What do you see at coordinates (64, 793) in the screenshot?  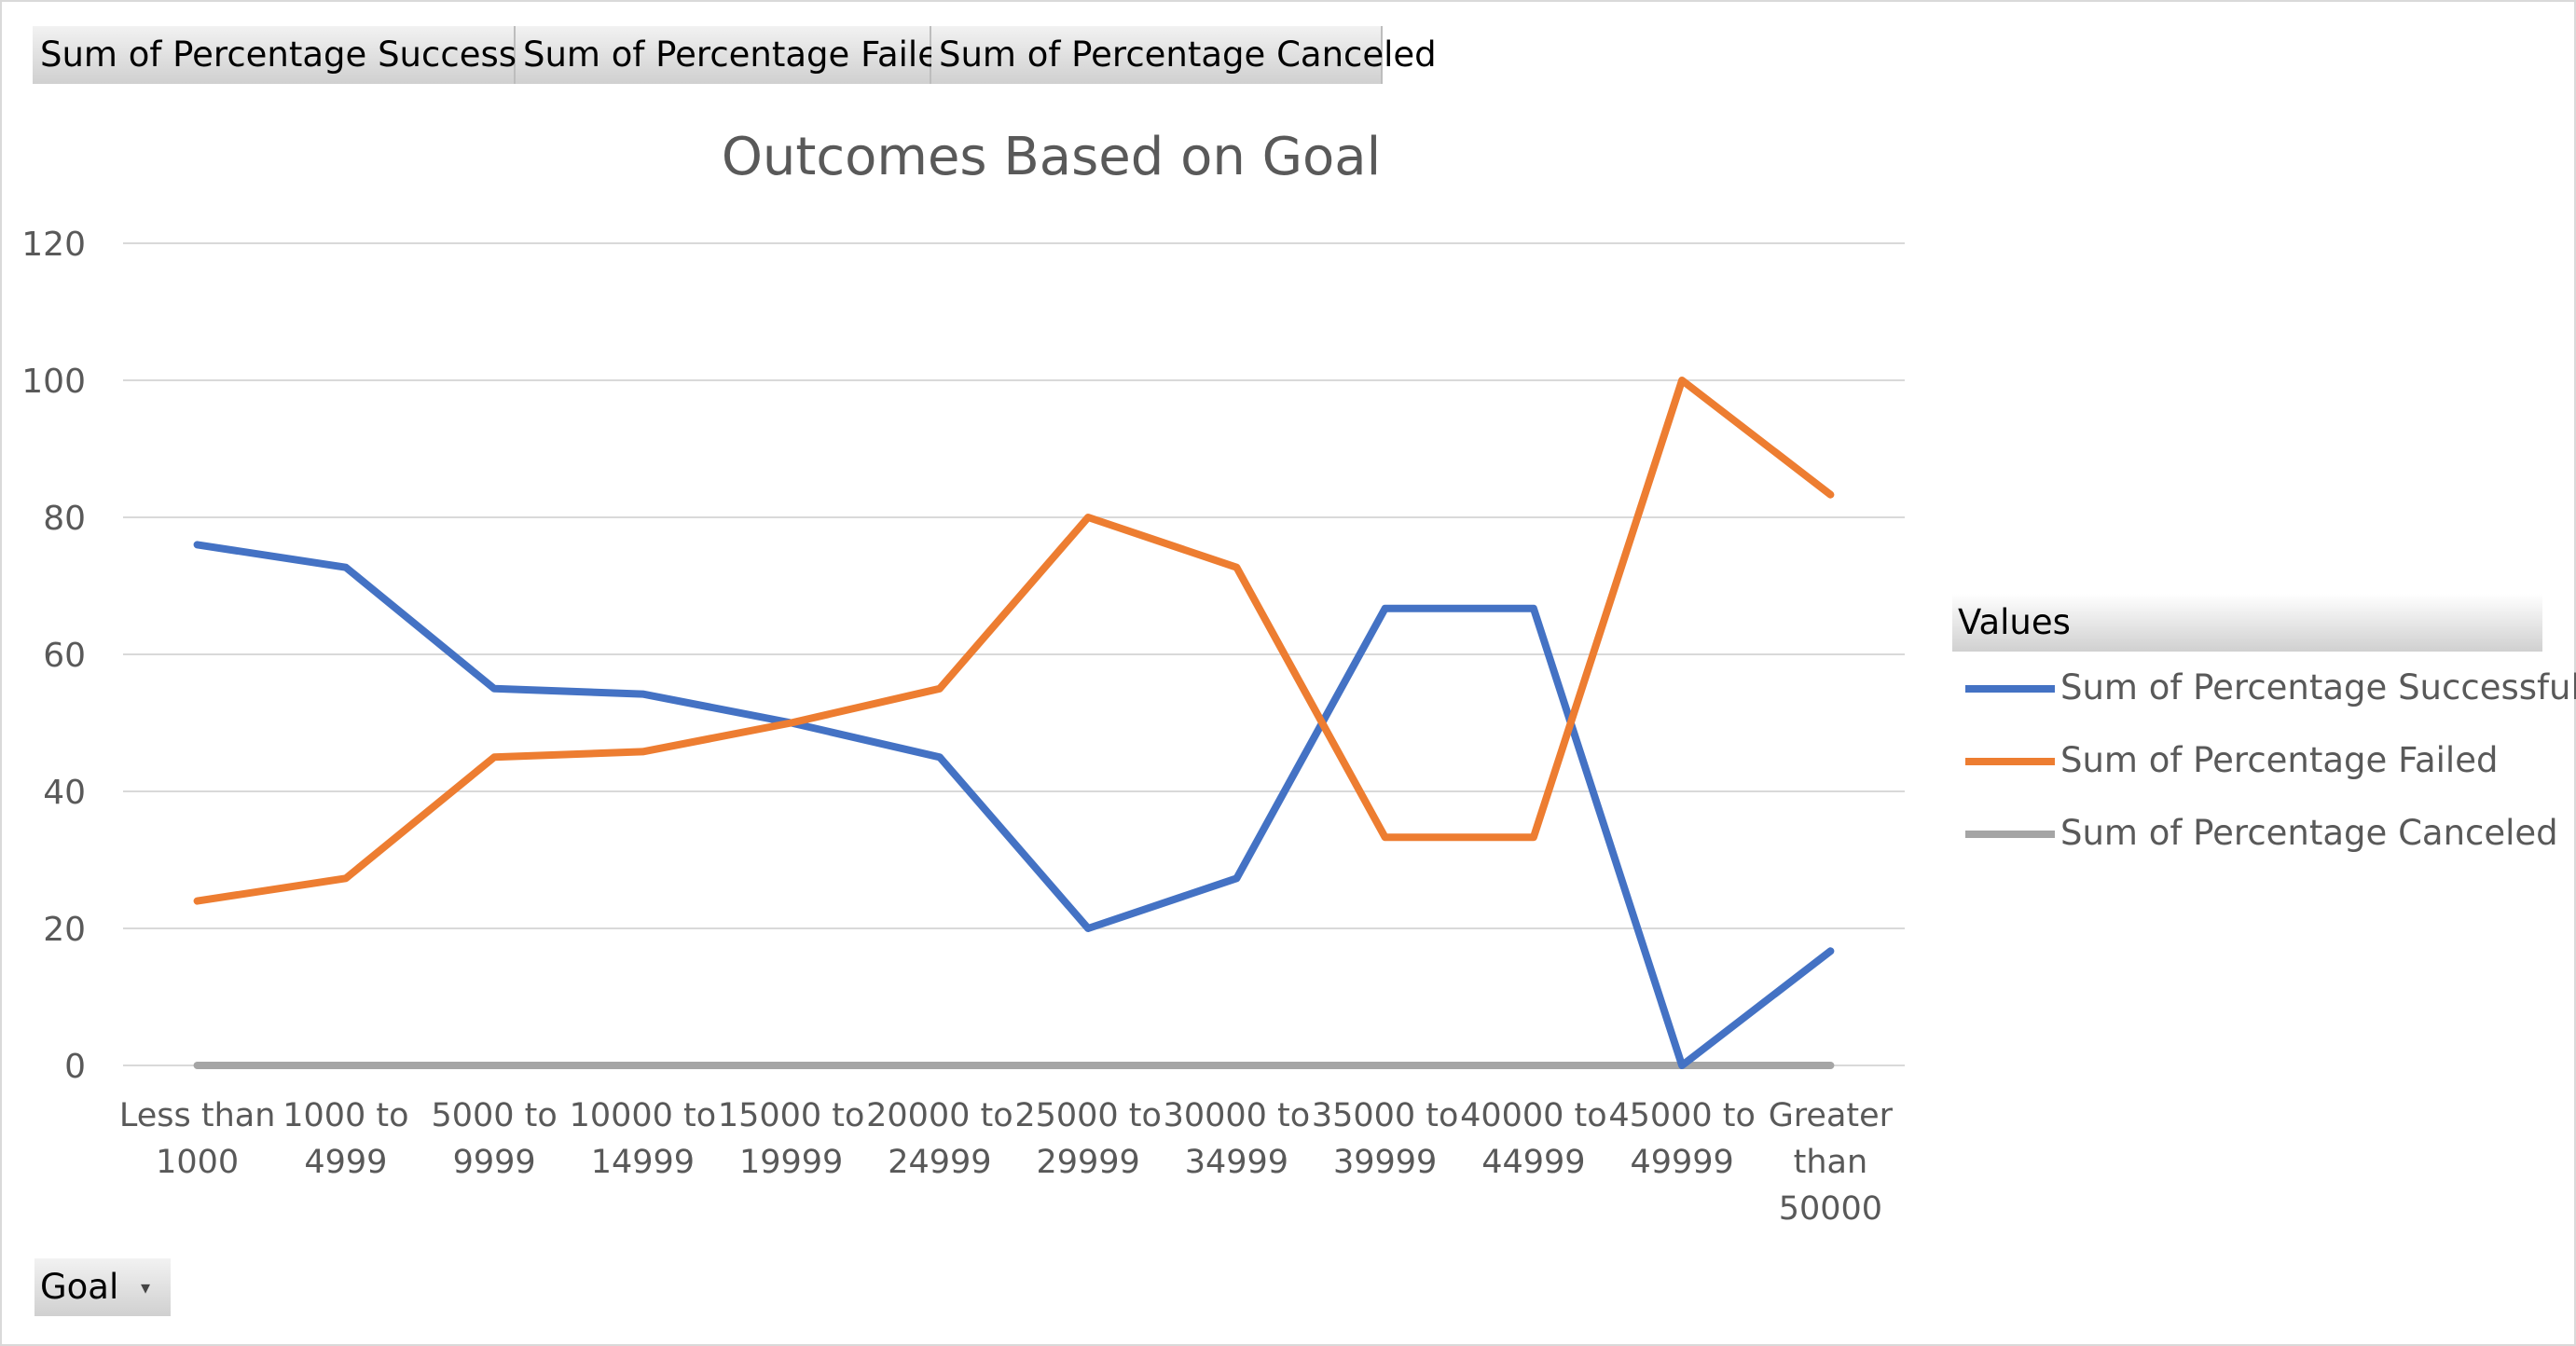 I see `y-tick-label-40: 40` at bounding box center [64, 793].